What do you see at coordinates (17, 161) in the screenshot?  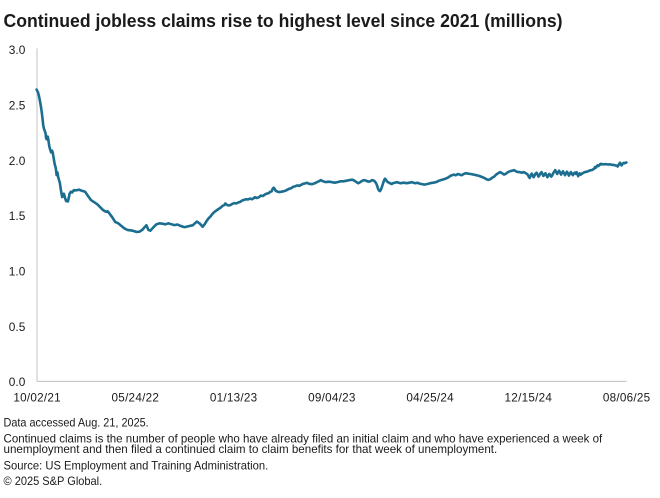 I see `svg-text: 2.0` at bounding box center [17, 161].